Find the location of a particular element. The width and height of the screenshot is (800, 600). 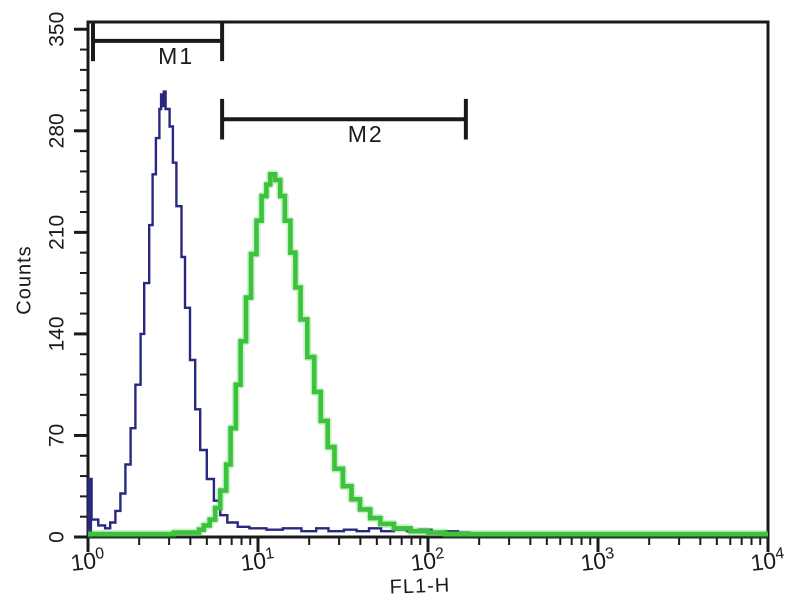

y-tick-label: 280 is located at coordinates (57, 130).